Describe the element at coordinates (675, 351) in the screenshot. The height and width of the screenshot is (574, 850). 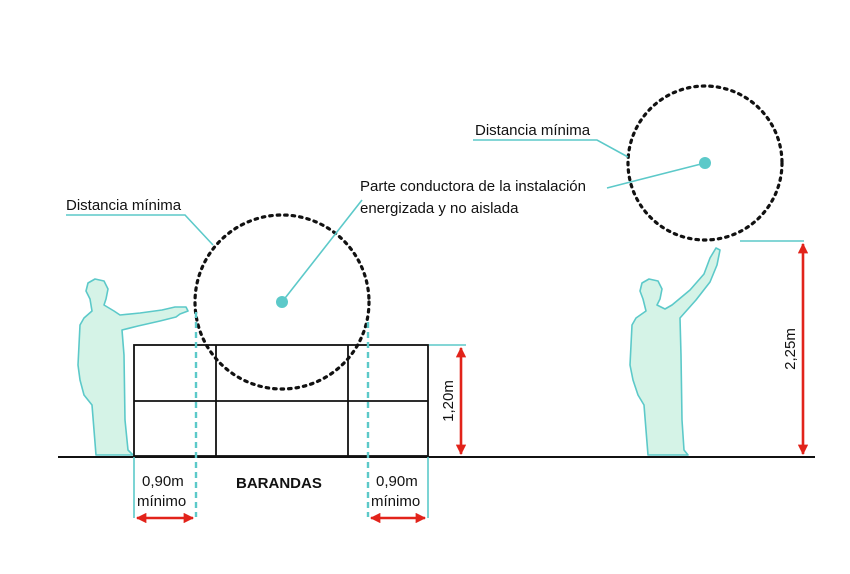
I see `person-reaching-up-icon` at that location.